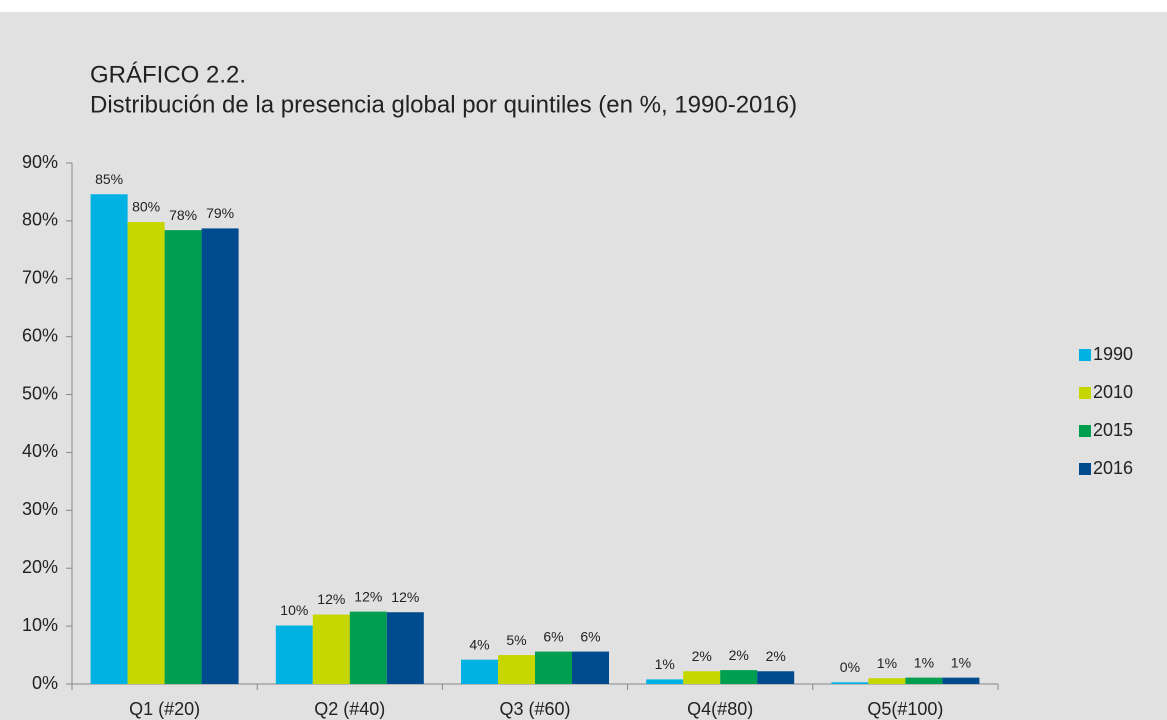  I want to click on y-tick-label: 0%, so click(45, 683).